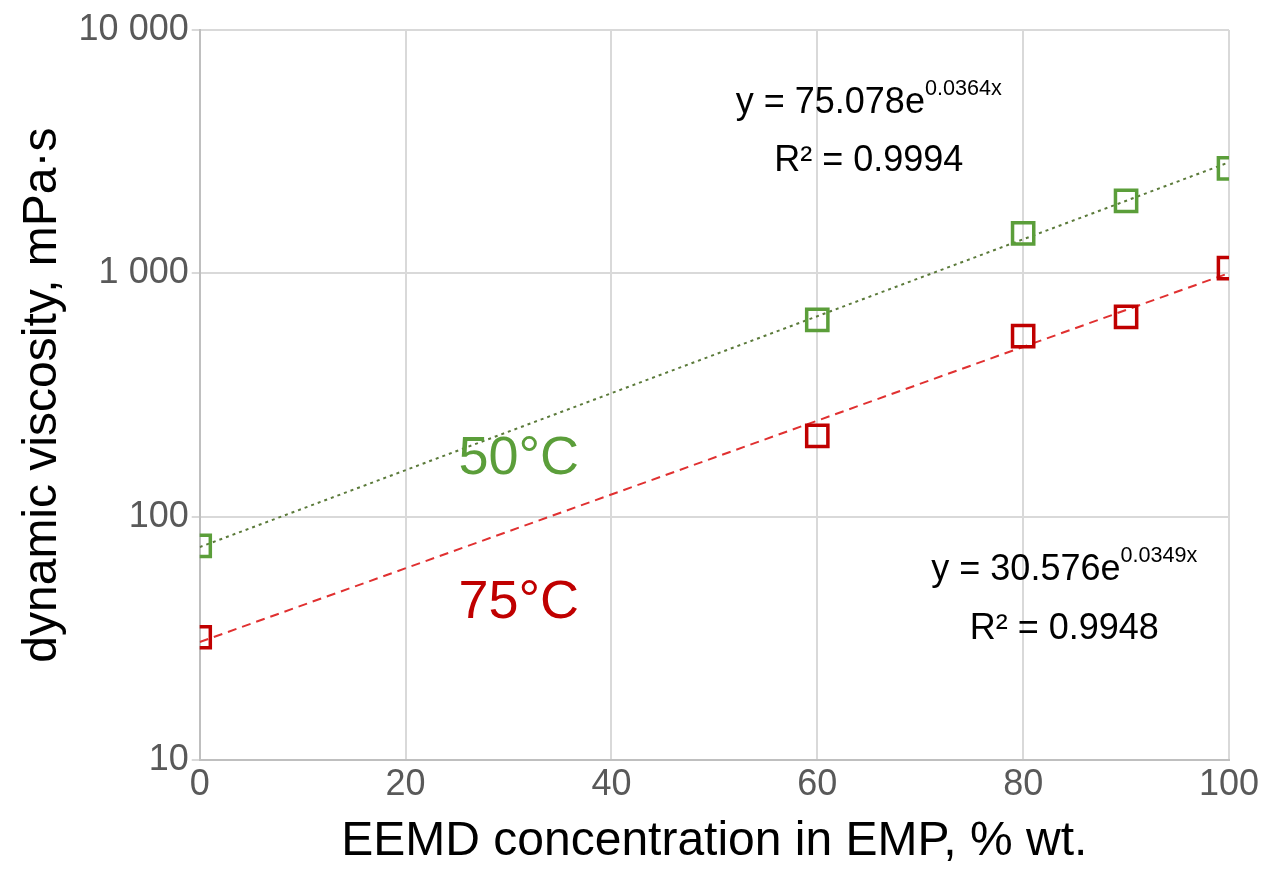 This screenshot has height=879, width=1269. What do you see at coordinates (405, 782) in the screenshot?
I see `x-tick-label: 20` at bounding box center [405, 782].